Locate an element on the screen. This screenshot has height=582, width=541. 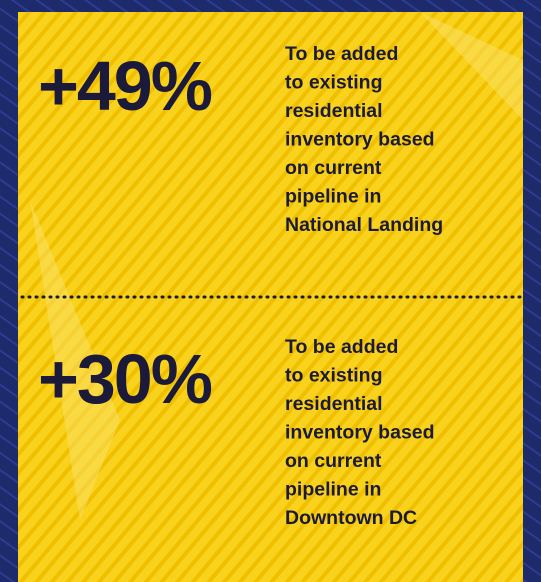
stat-value: +30% is located at coordinates (125, 379).